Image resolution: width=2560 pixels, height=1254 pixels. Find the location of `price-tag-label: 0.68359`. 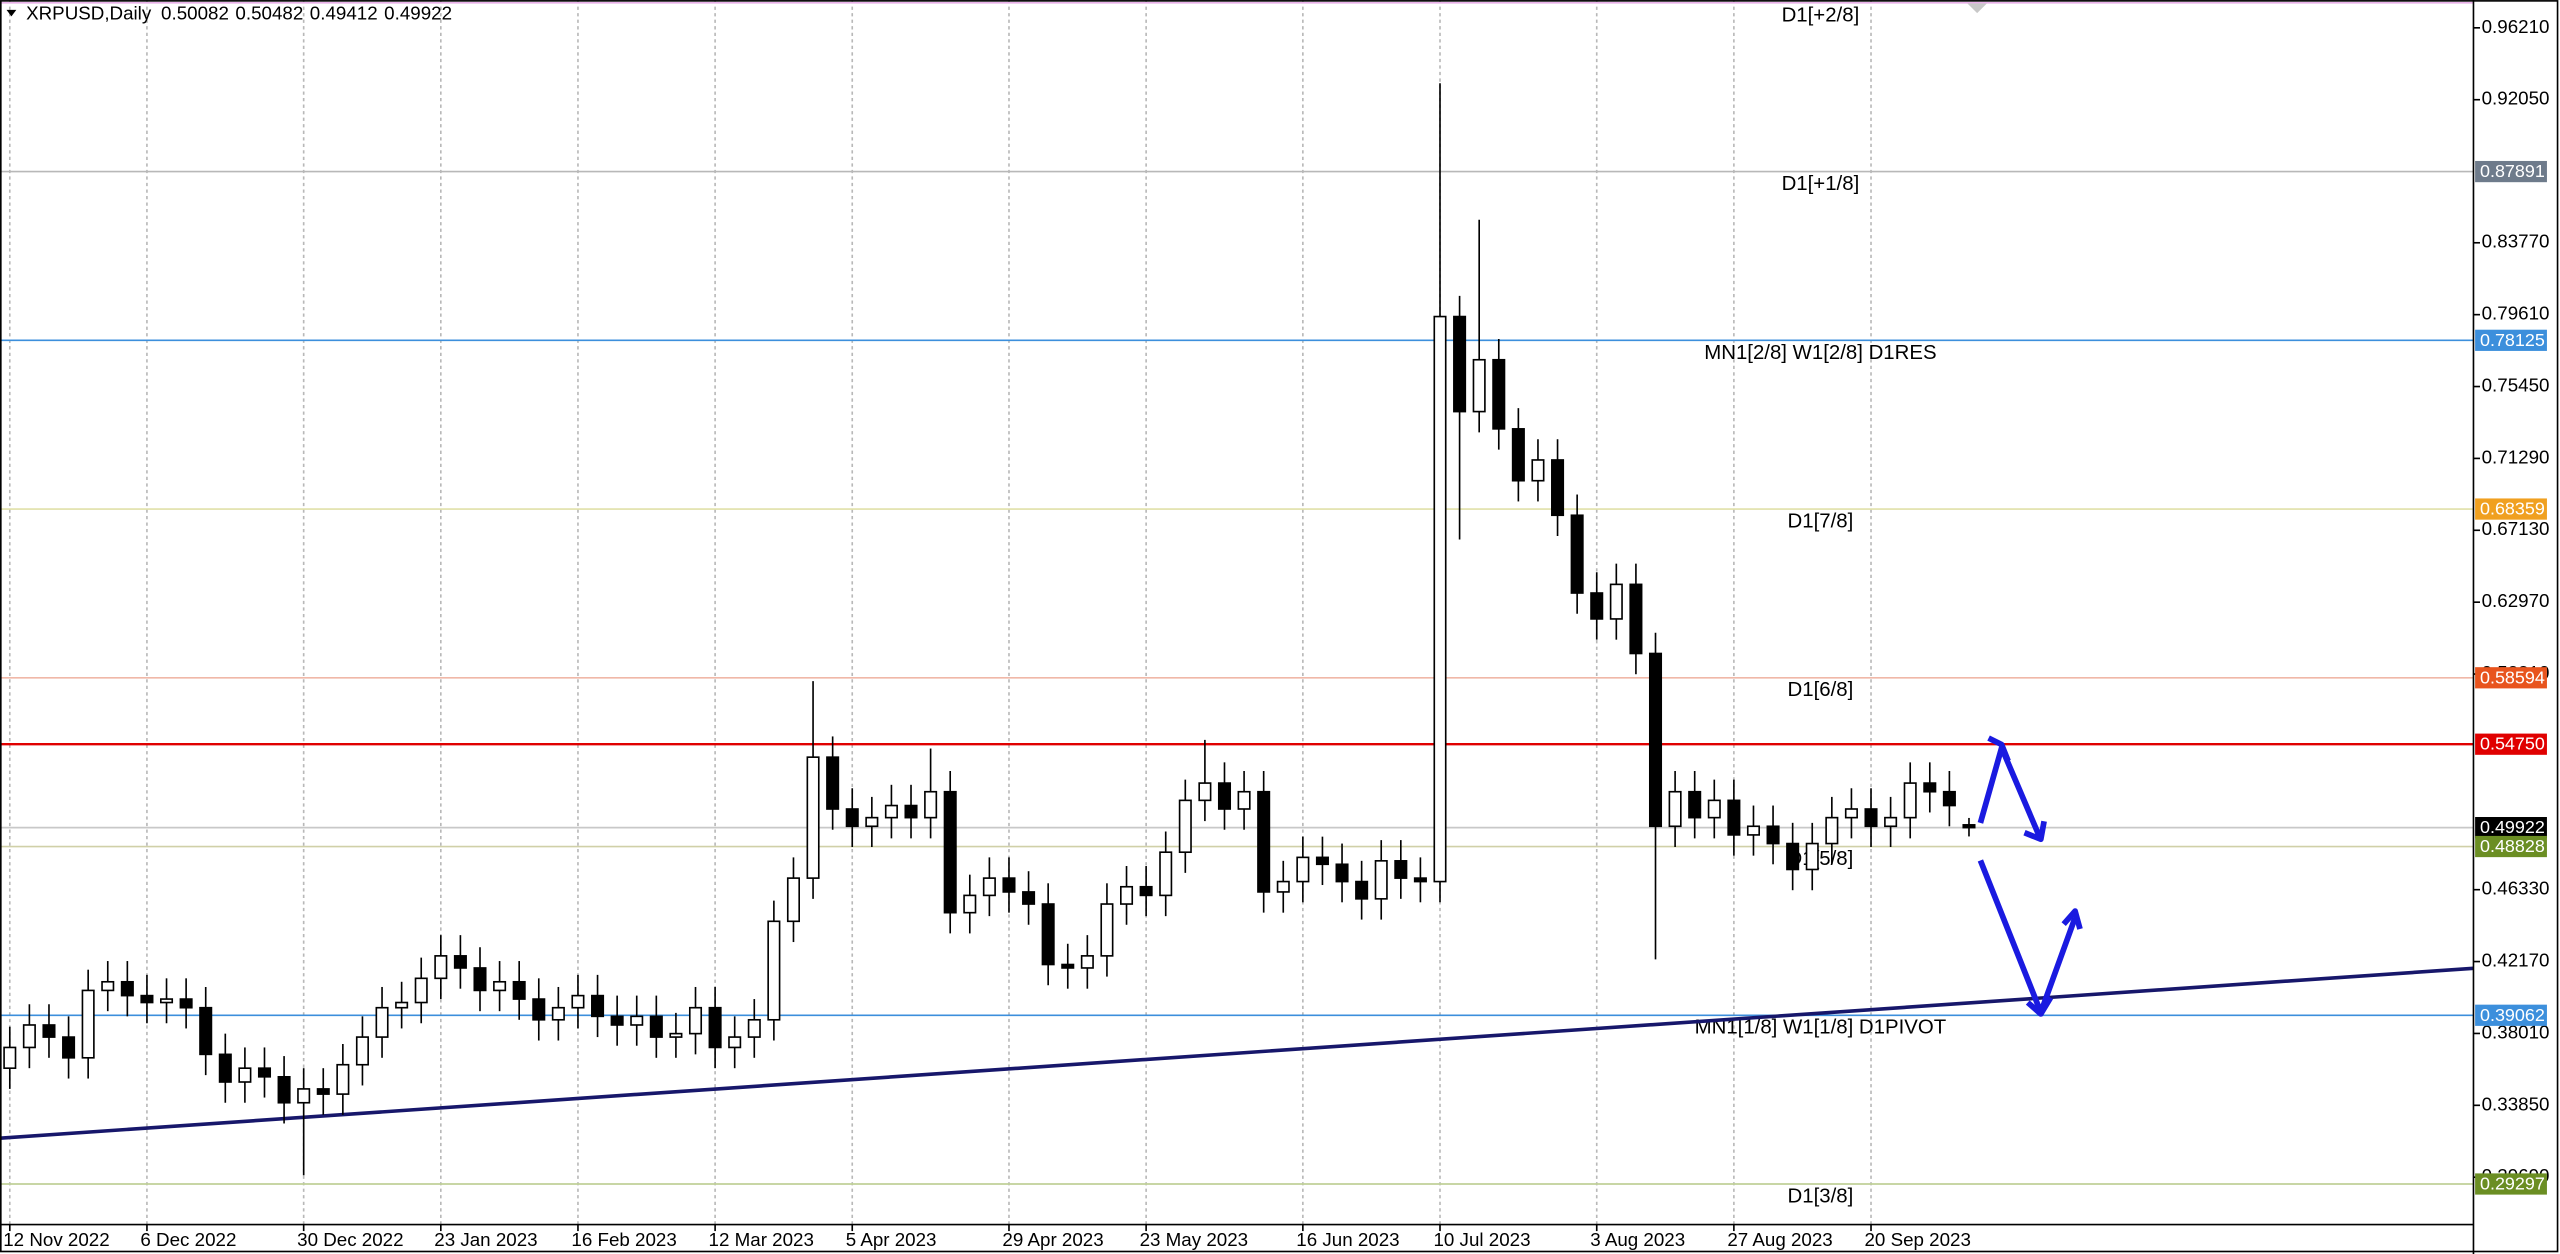

price-tag-label: 0.68359 is located at coordinates (2512, 509).